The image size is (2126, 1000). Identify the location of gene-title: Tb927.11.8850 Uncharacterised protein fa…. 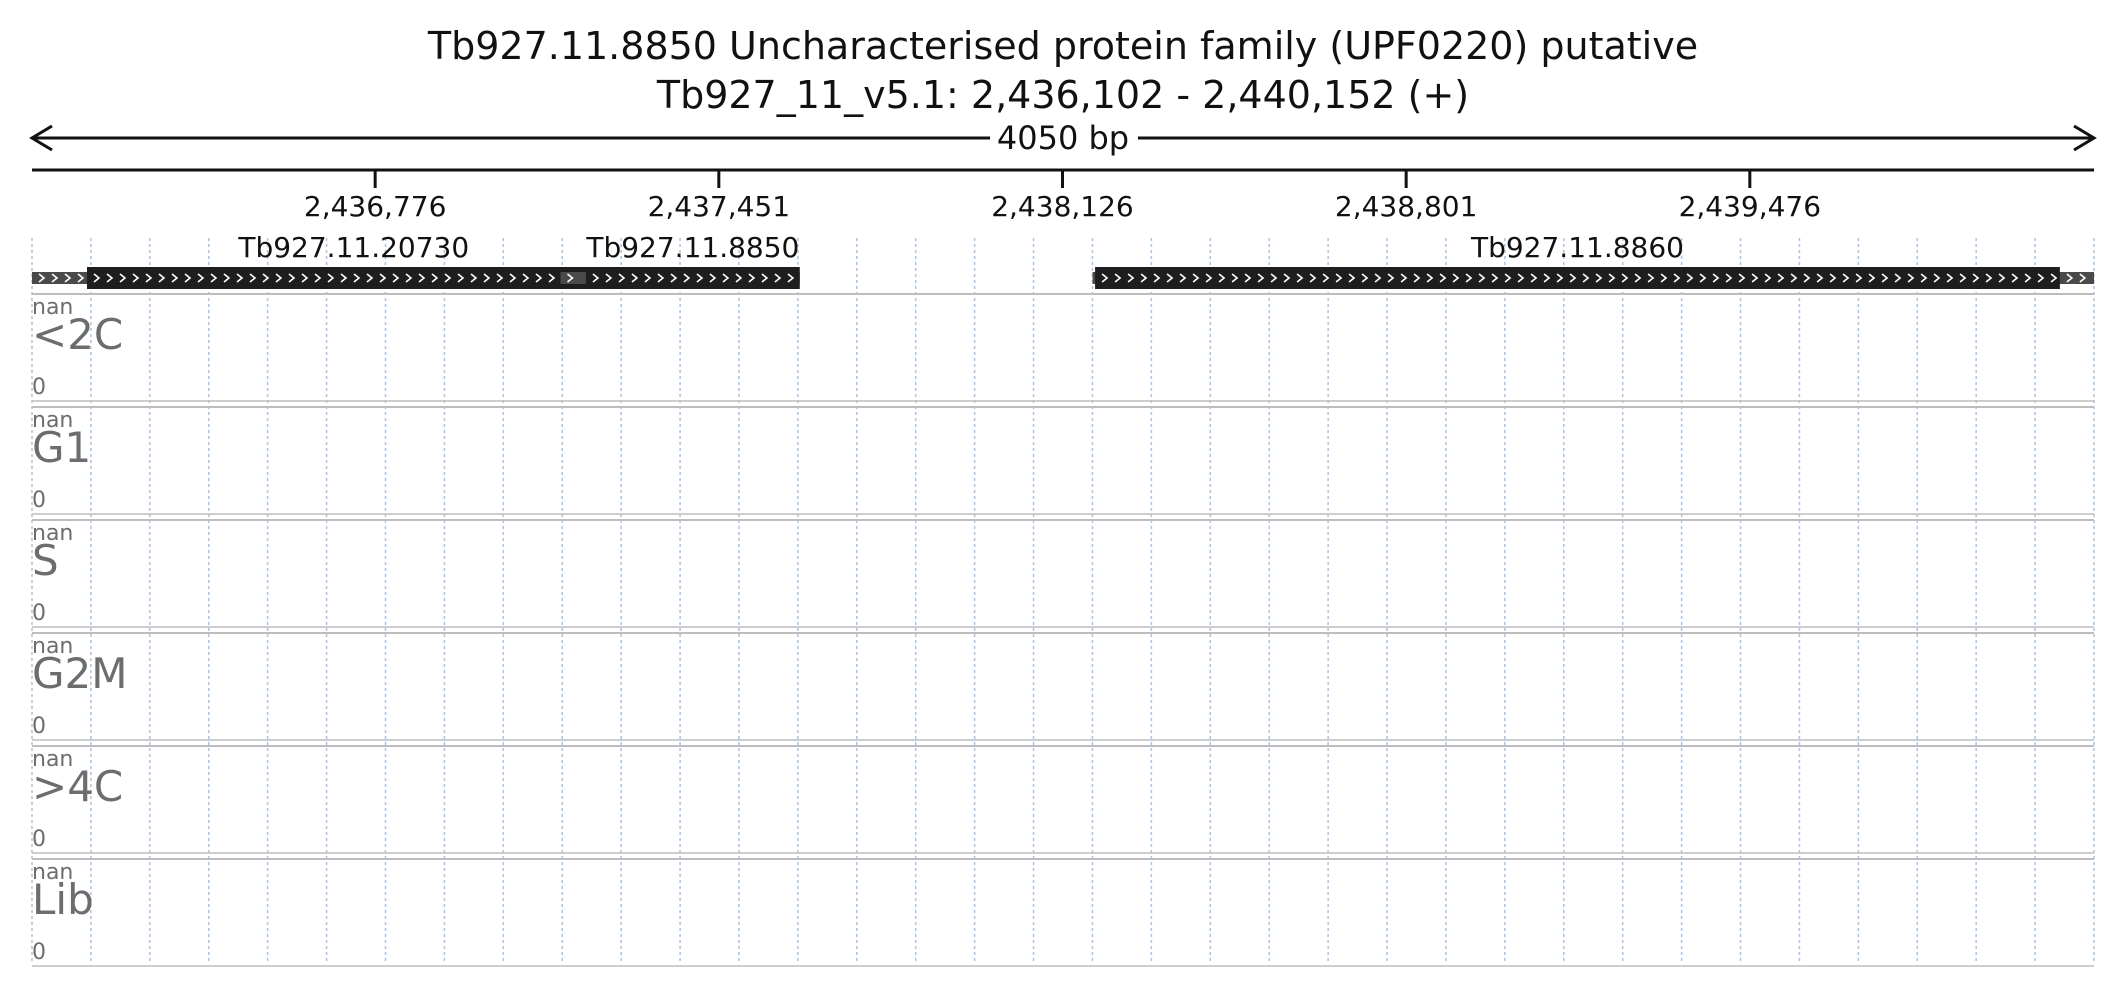
(1062, 46).